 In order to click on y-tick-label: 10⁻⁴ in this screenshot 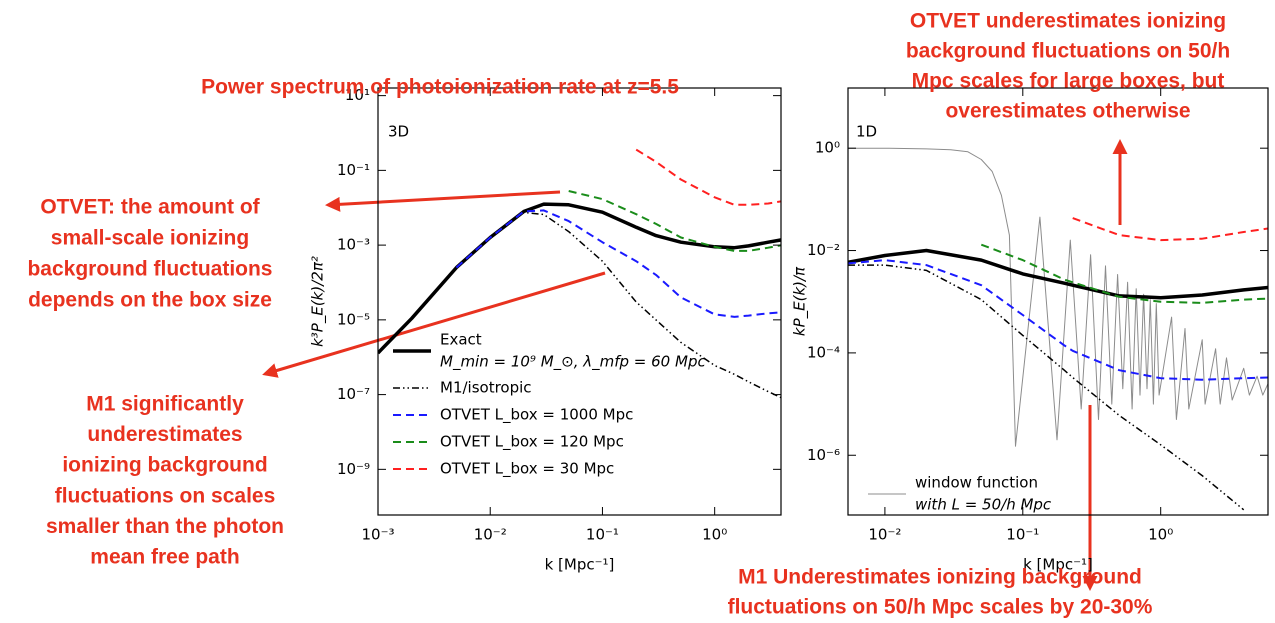, I will do `click(823, 352)`.